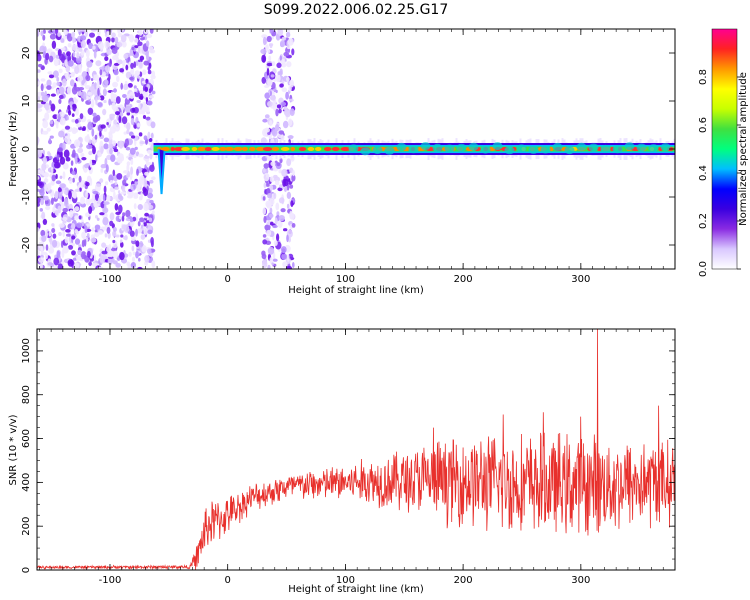  I want to click on band-onset-tail, so click(161, 171).